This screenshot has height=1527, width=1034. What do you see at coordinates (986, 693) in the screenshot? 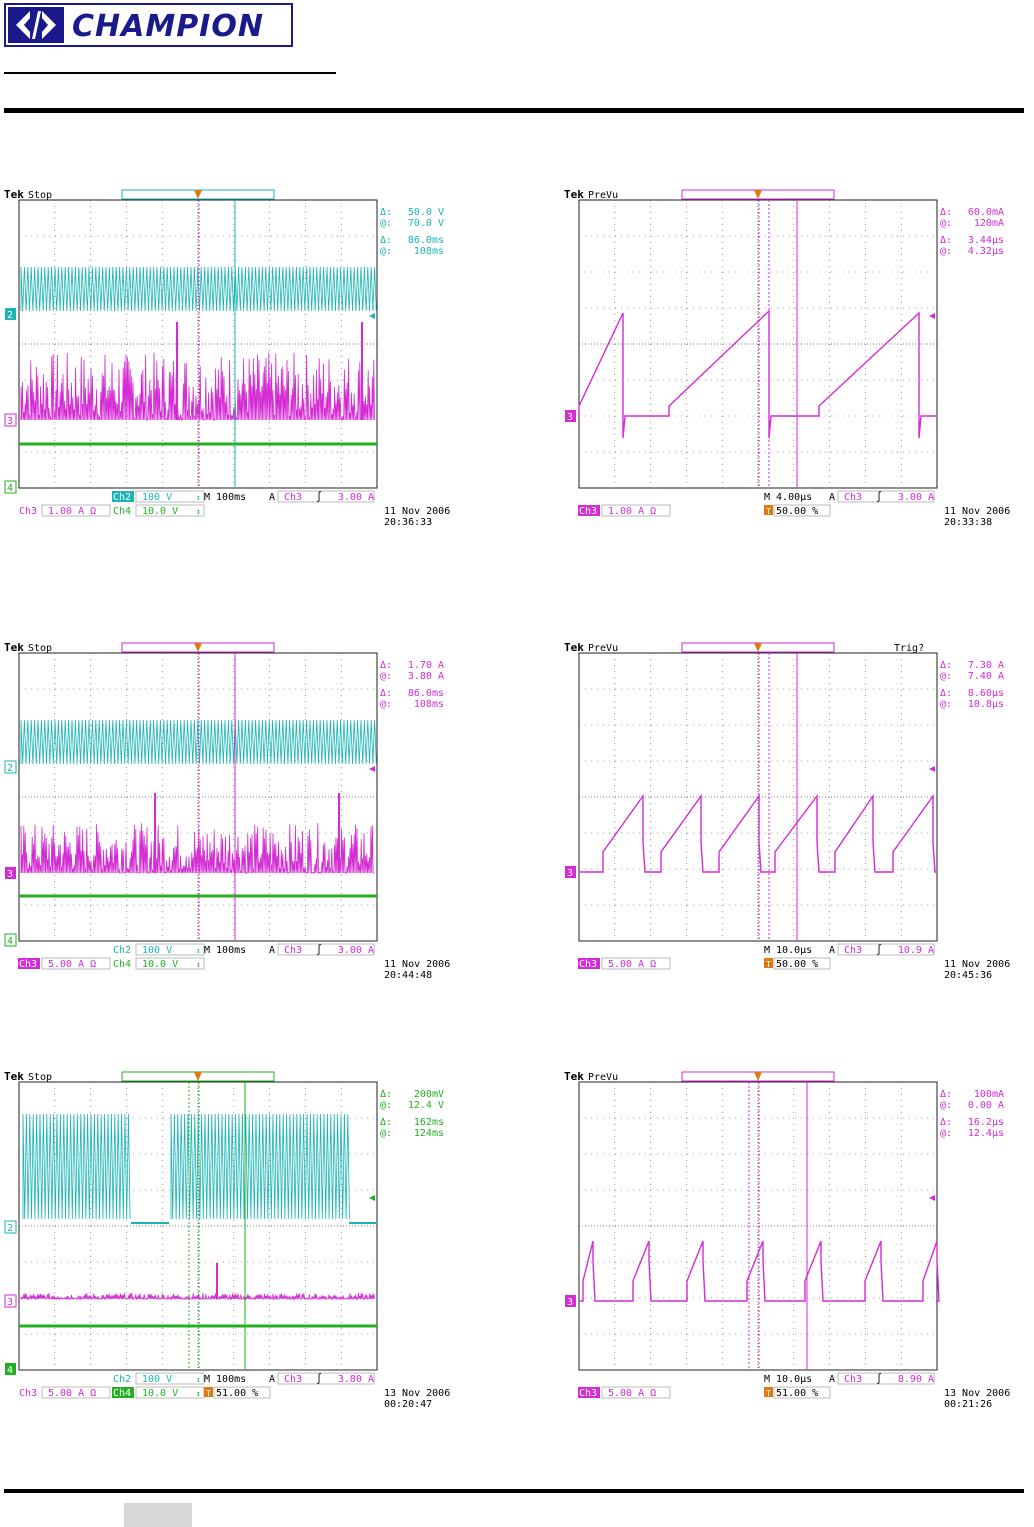
I see `cursor-readout-value: 8.60μs` at bounding box center [986, 693].